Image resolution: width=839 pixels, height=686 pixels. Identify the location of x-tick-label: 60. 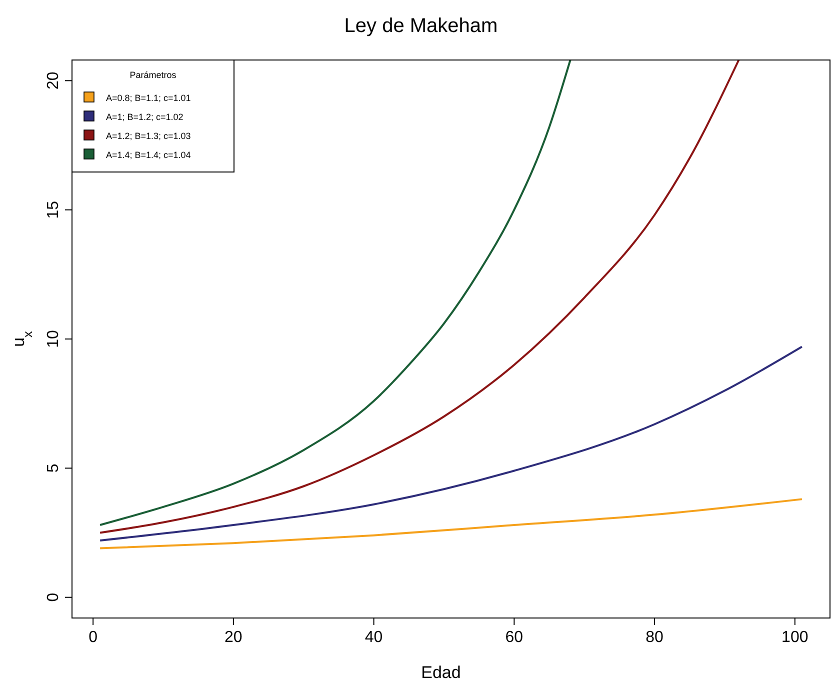
(514, 637).